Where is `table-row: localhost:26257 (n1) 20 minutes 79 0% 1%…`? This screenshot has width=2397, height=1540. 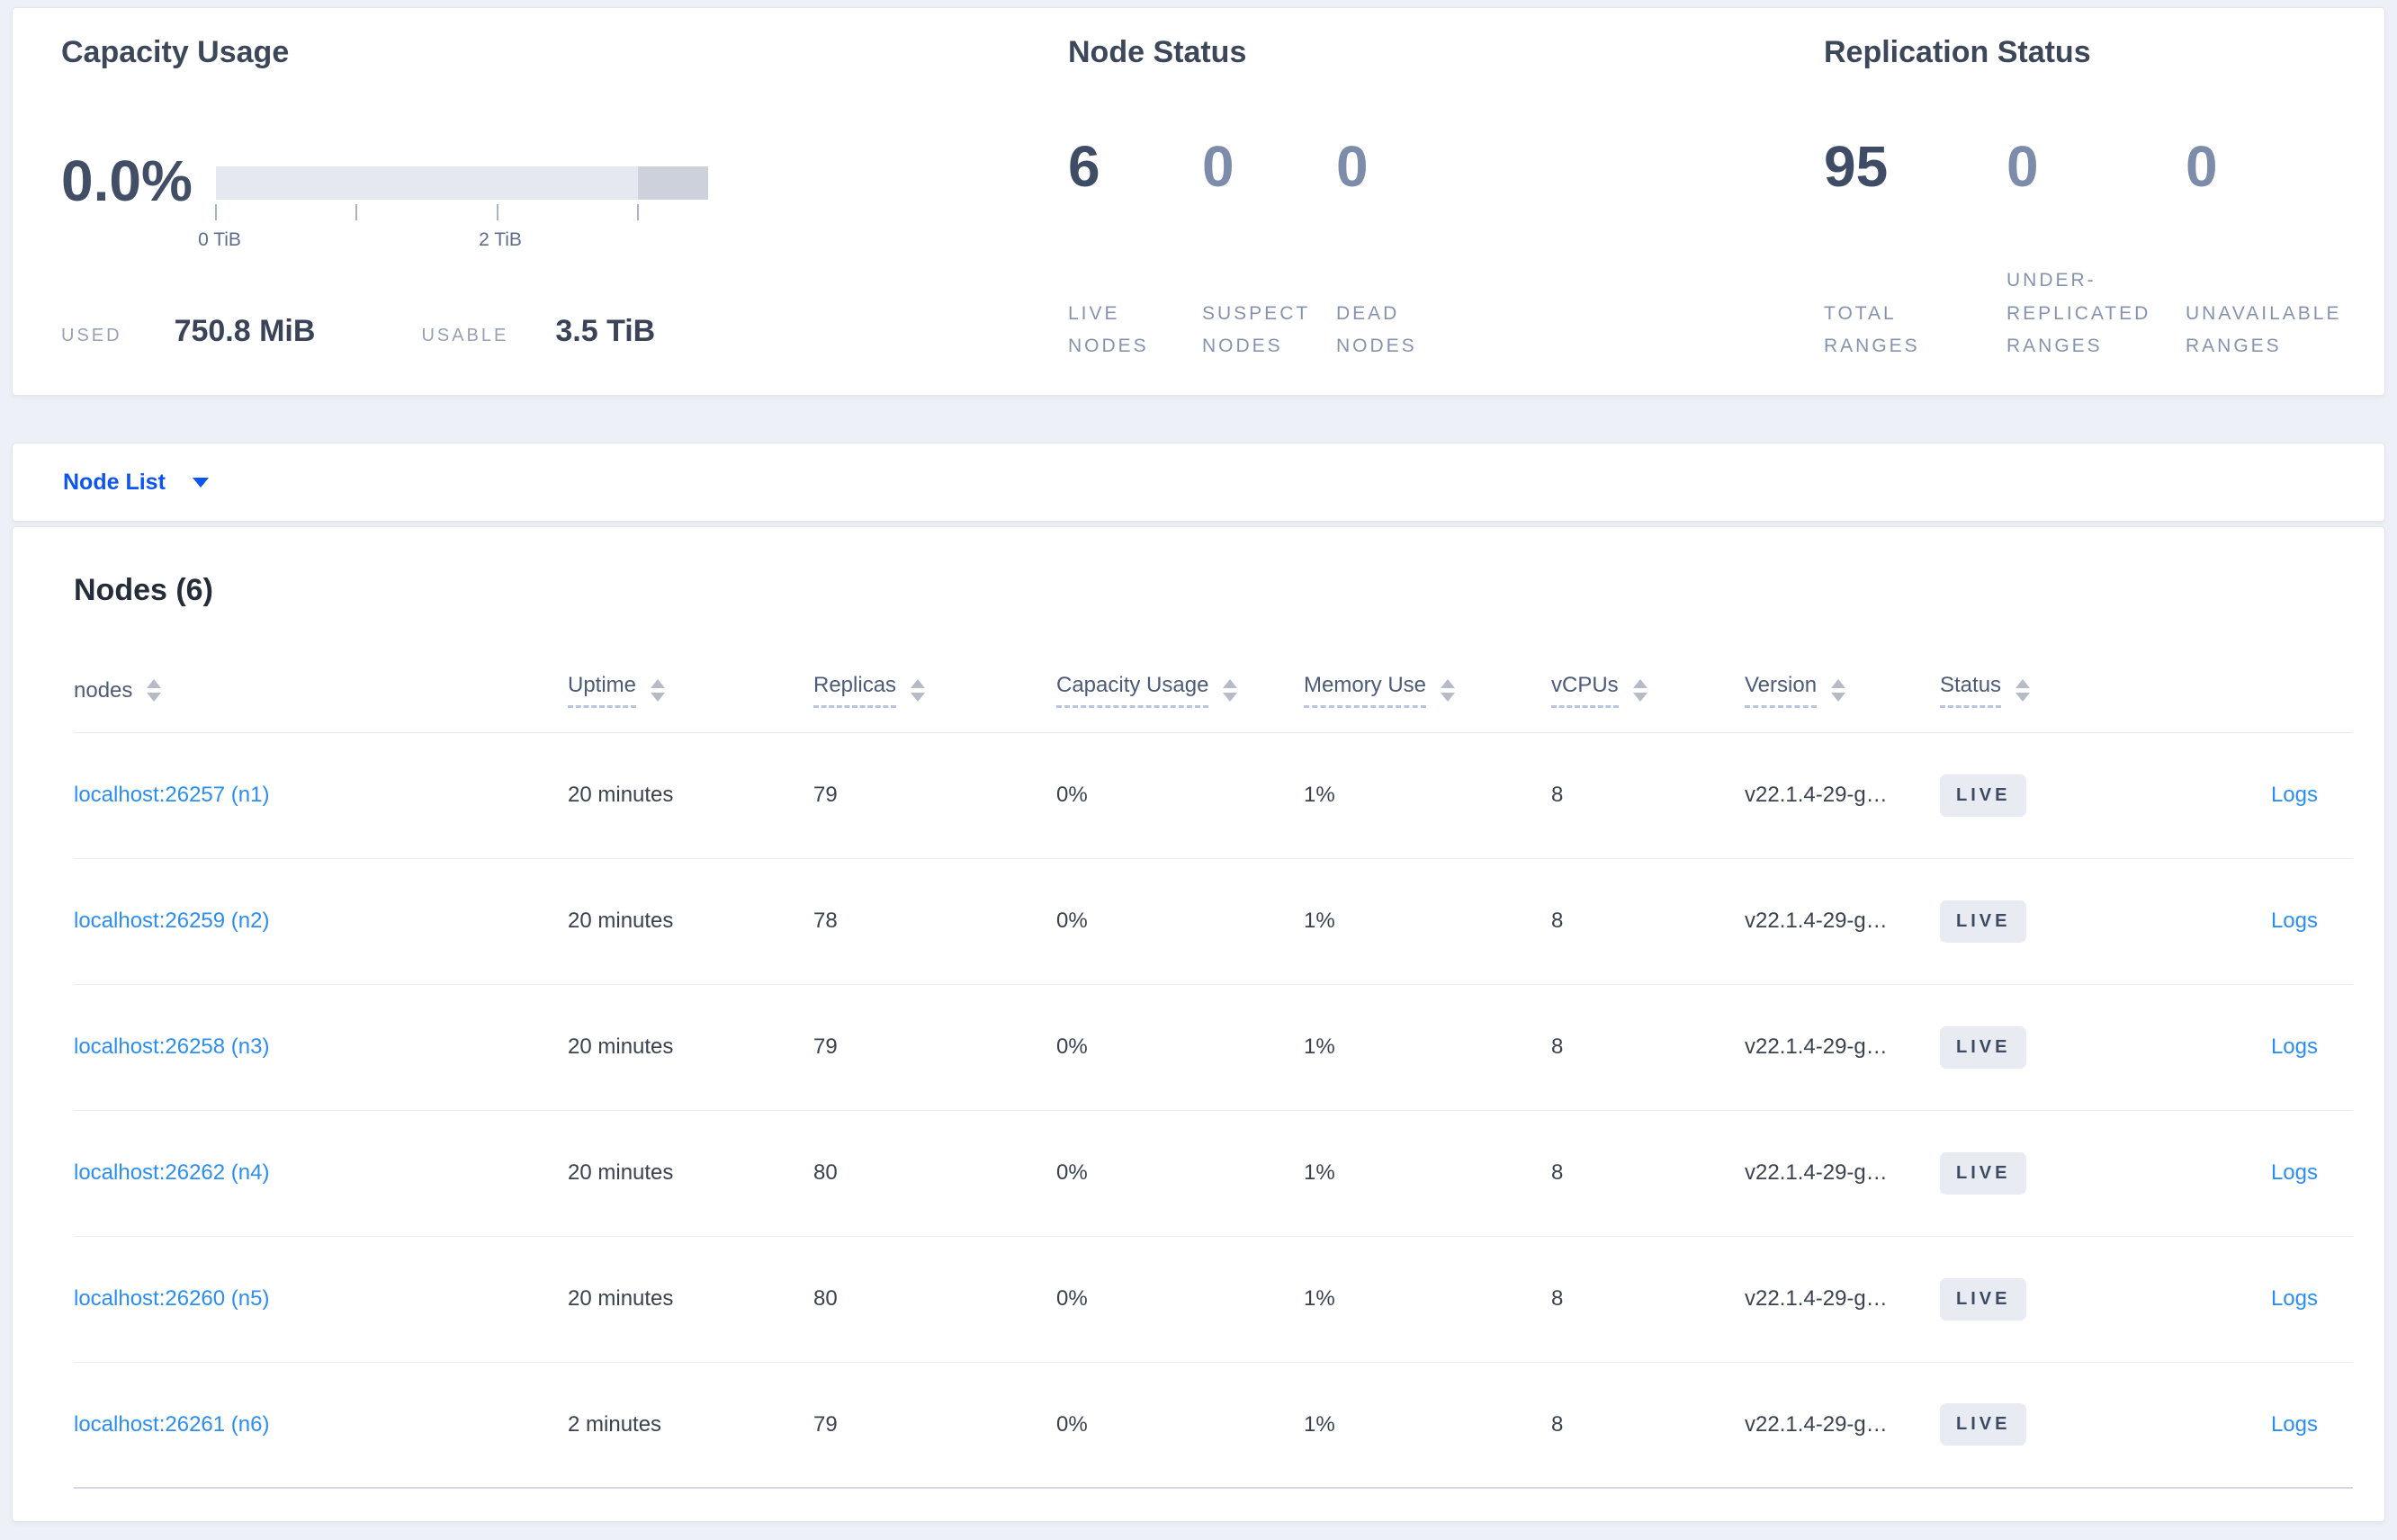
table-row: localhost:26257 (n1) 20 minutes 79 0% 1%… is located at coordinates (1213, 795).